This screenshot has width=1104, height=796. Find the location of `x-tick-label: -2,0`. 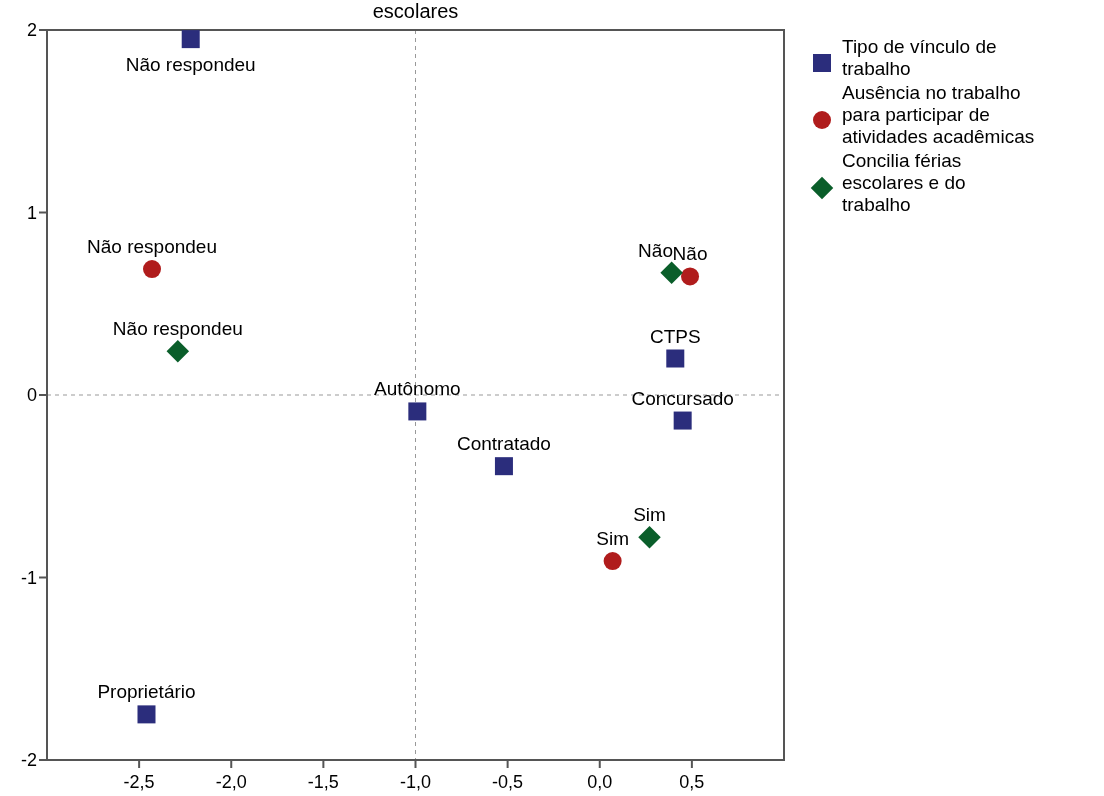

x-tick-label: -2,0 is located at coordinates (231, 782).